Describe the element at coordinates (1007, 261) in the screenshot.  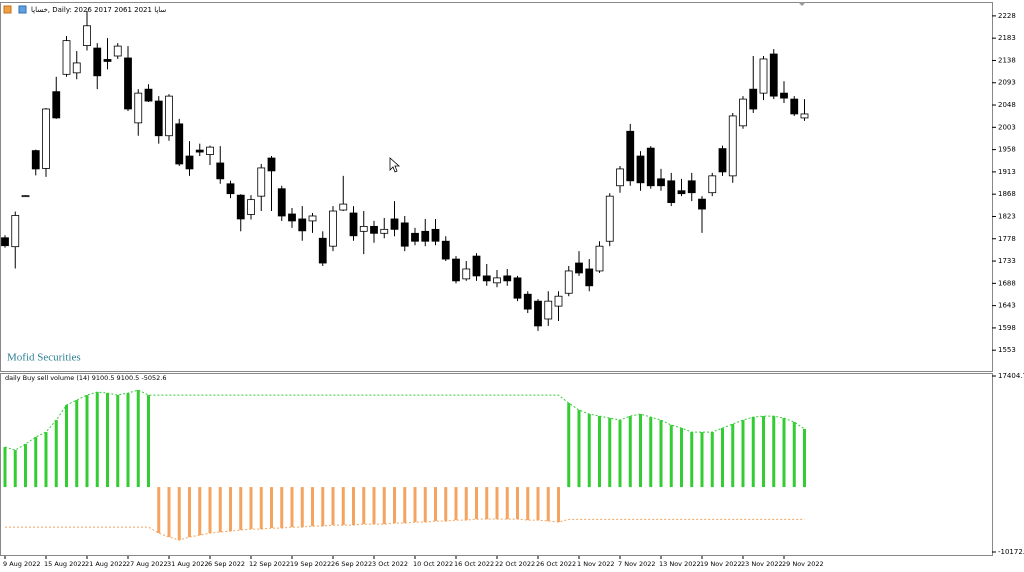
I see `y-tick-label: 1733` at that location.